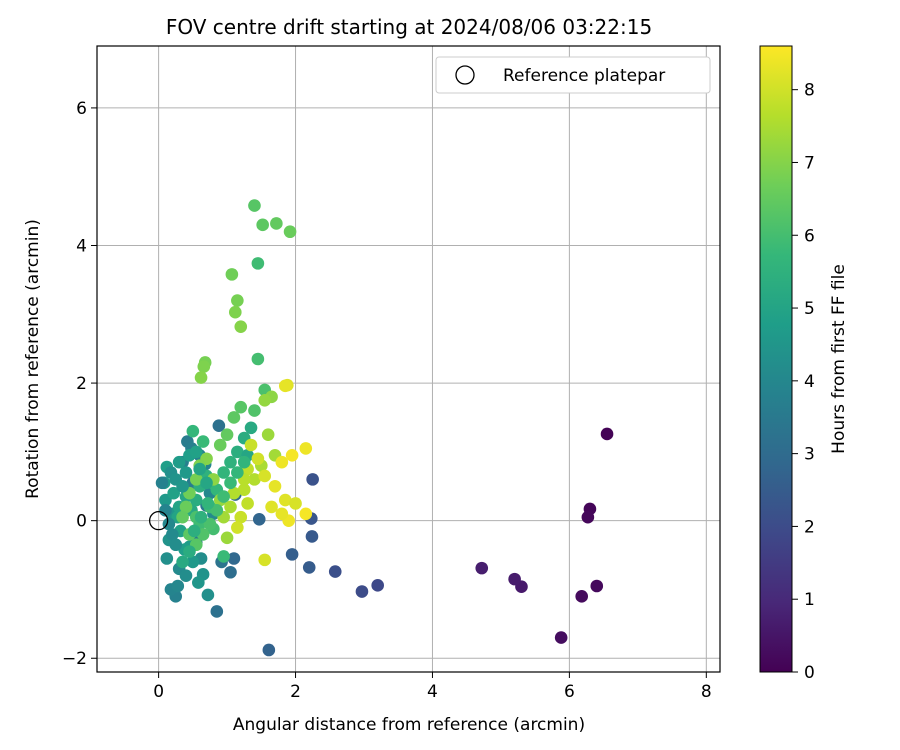 This screenshot has width=900, height=750. Describe the element at coordinates (706, 692) in the screenshot. I see `x-tick-label: 8` at that location.